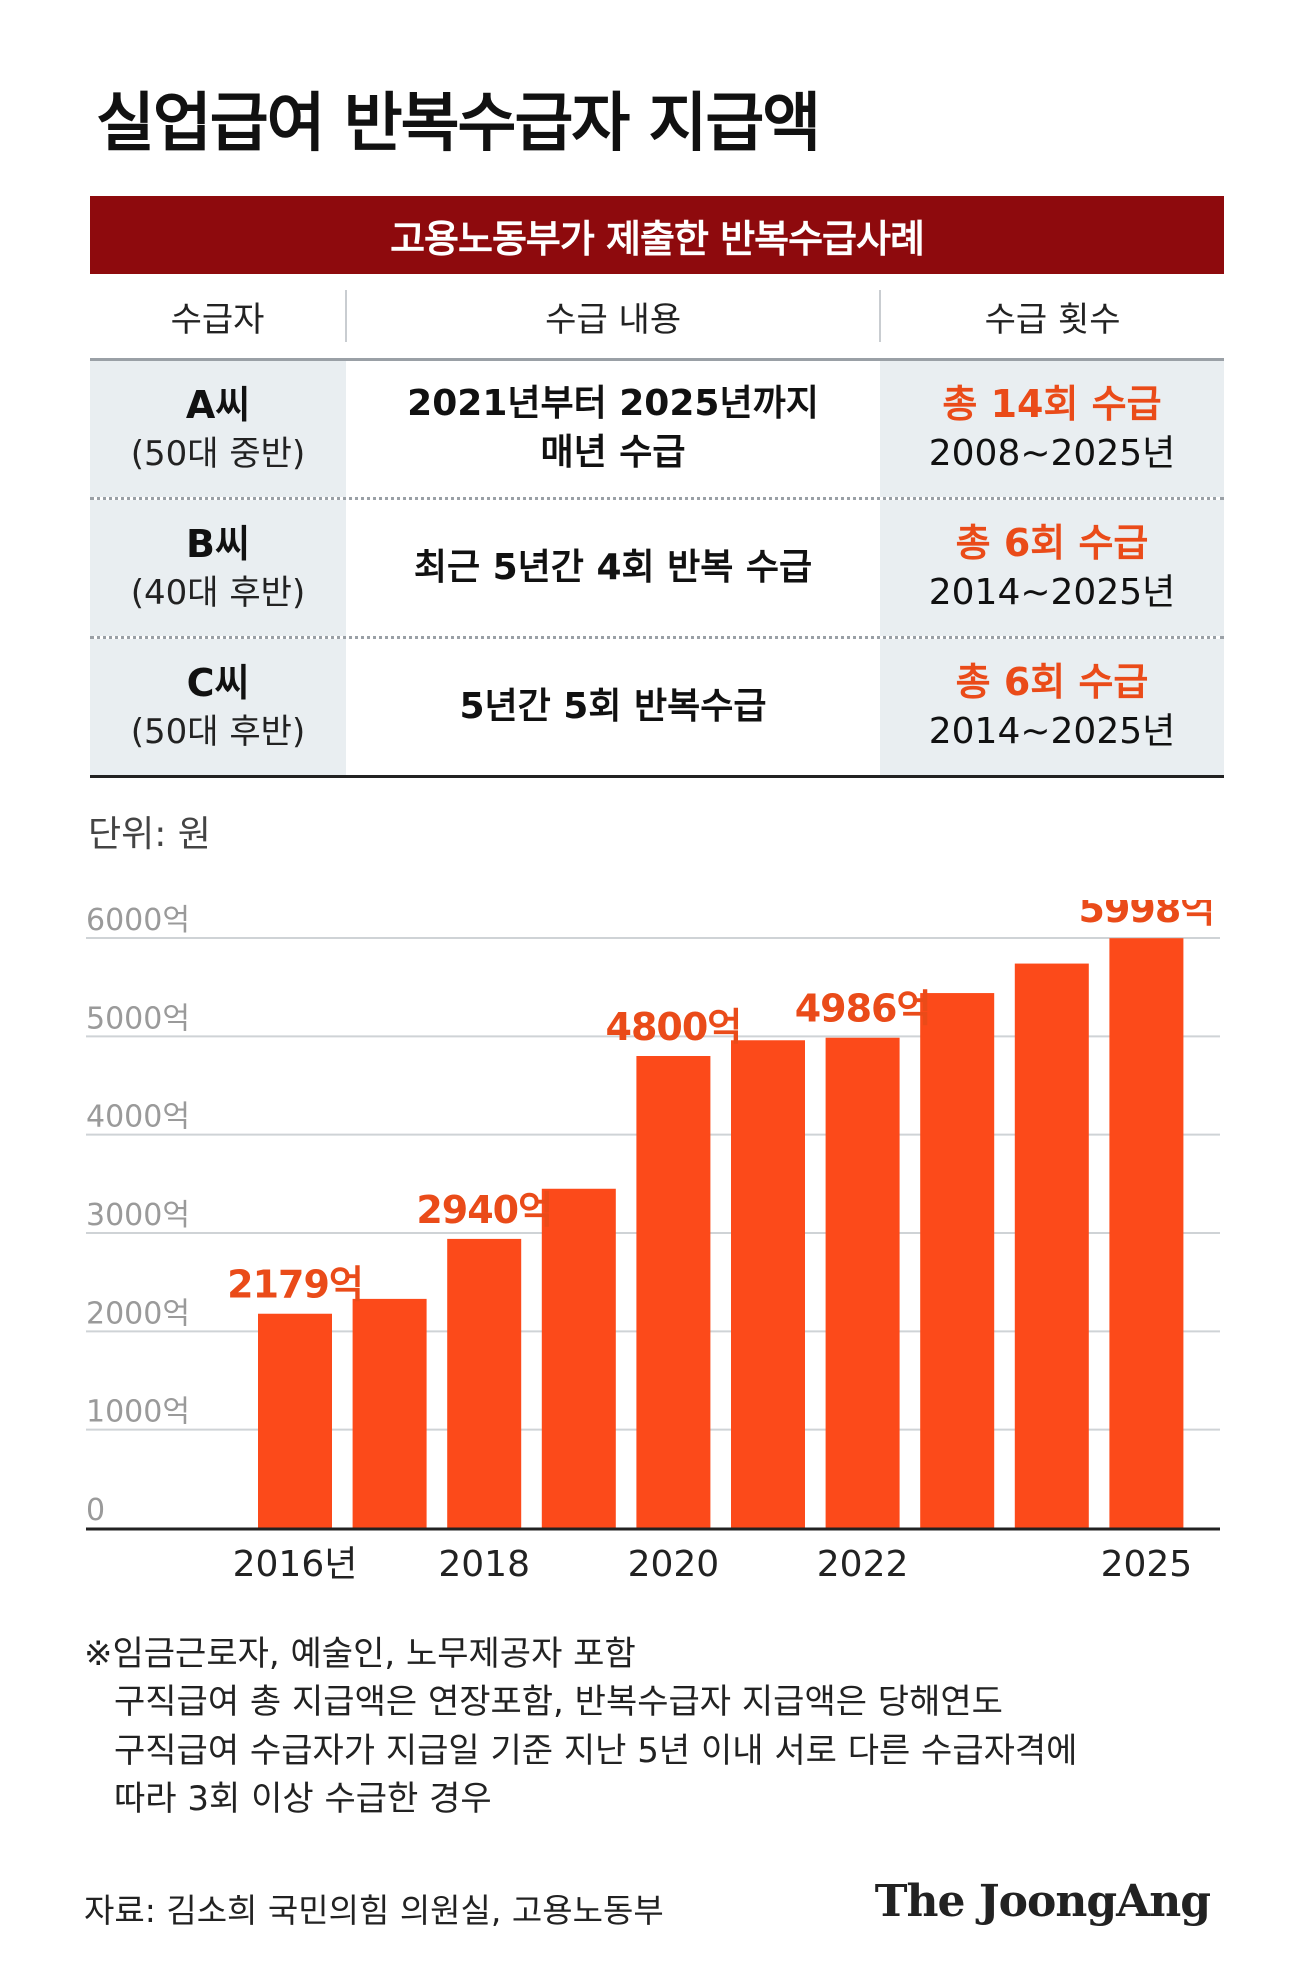 This screenshot has height=1965, width=1296. I want to click on content-line: 최근 5년간 4회 반복 수급, so click(613, 567).